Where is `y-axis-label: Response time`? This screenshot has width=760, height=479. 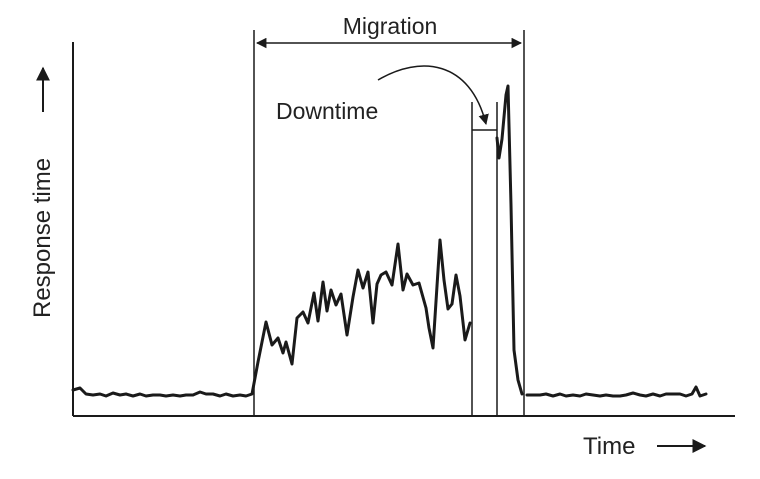
y-axis-label: Response time is located at coordinates (42, 238).